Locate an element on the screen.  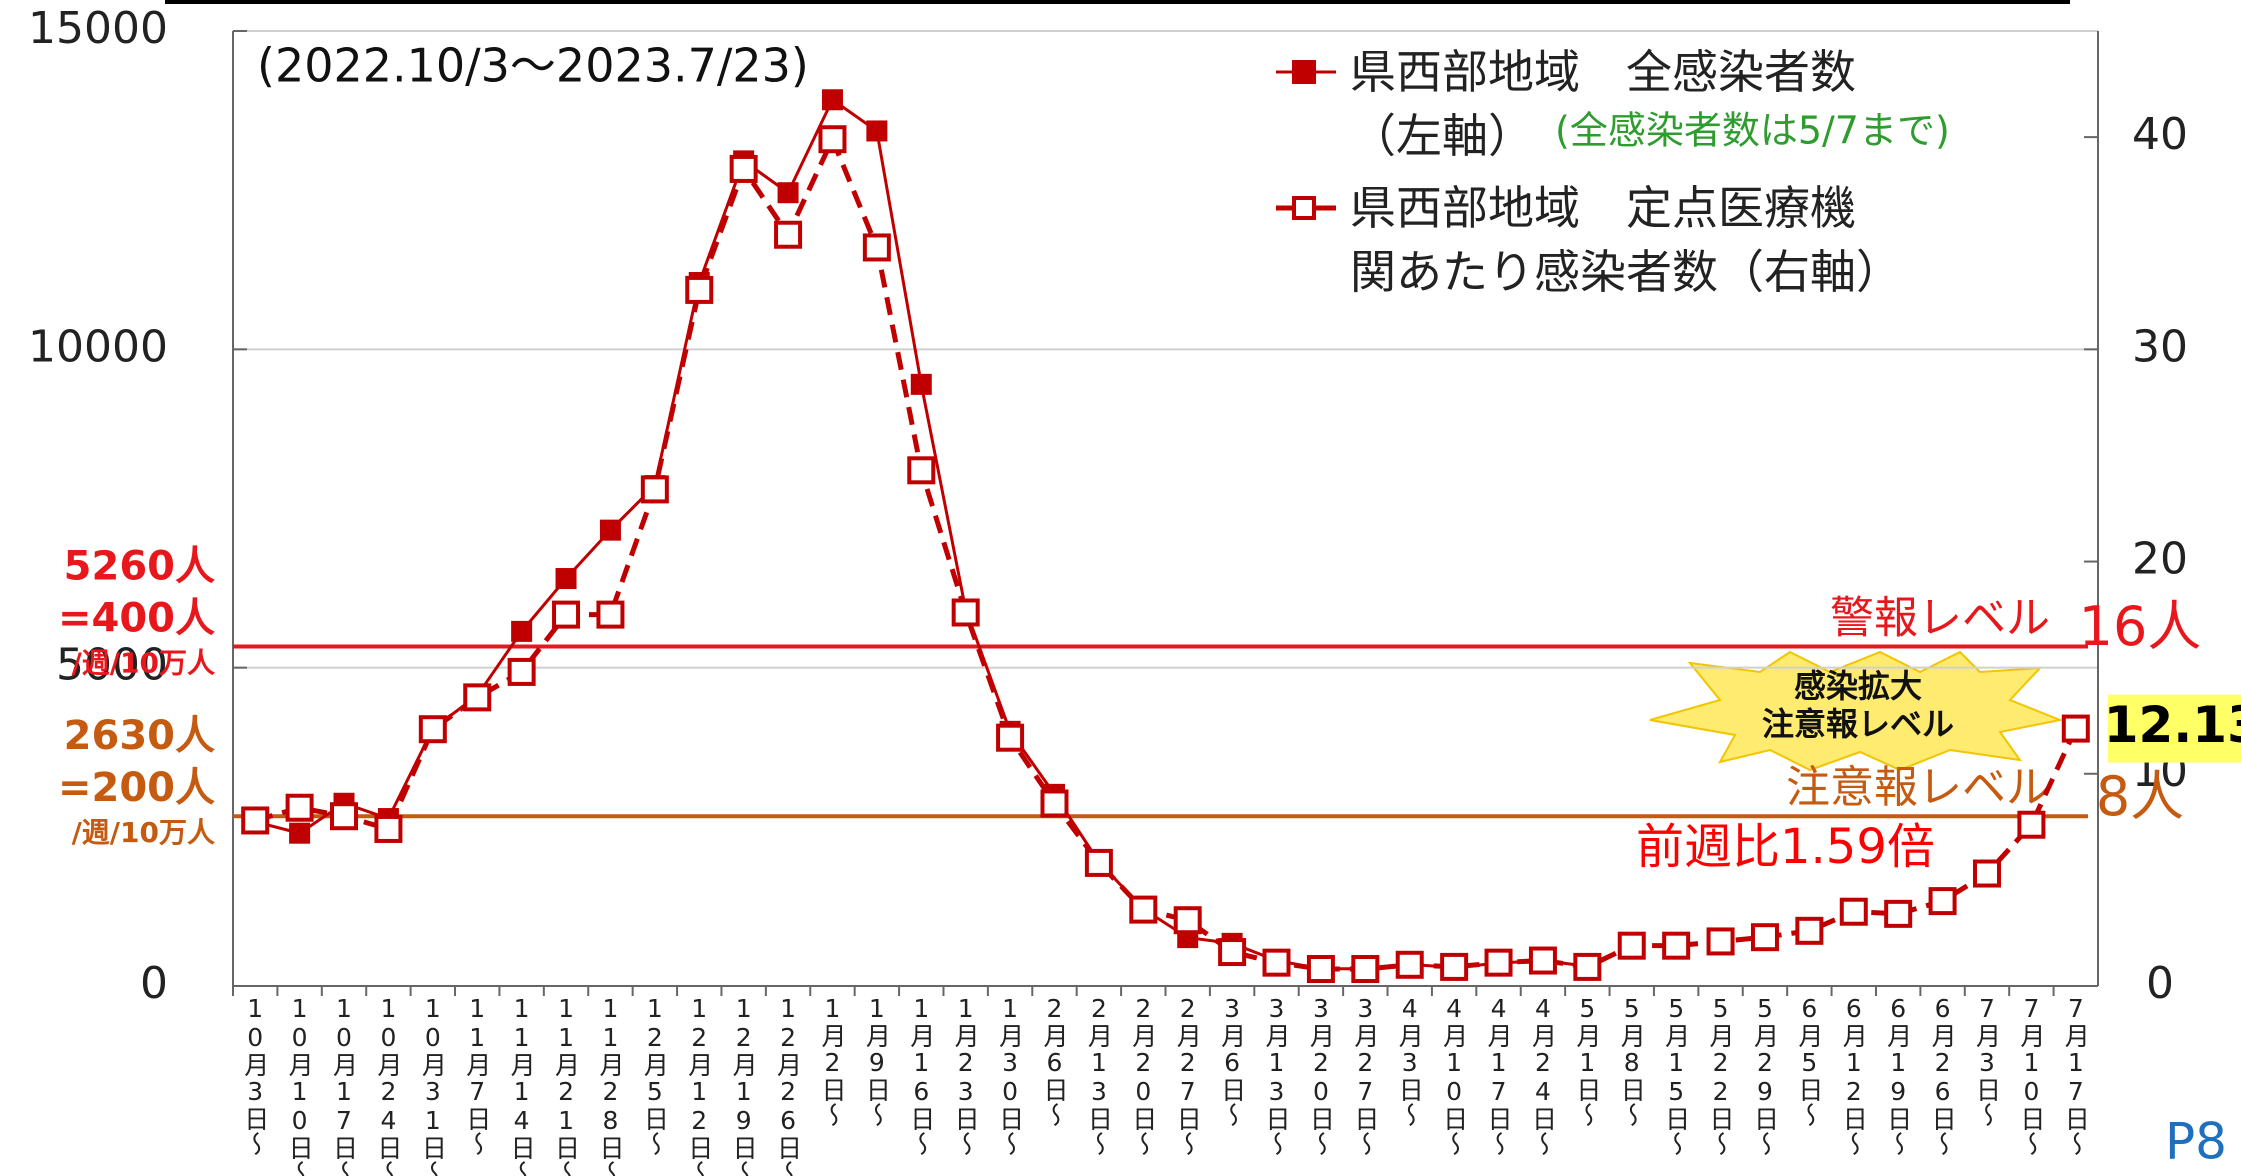
reference-left-label: 2630人 is located at coordinates (139, 736).